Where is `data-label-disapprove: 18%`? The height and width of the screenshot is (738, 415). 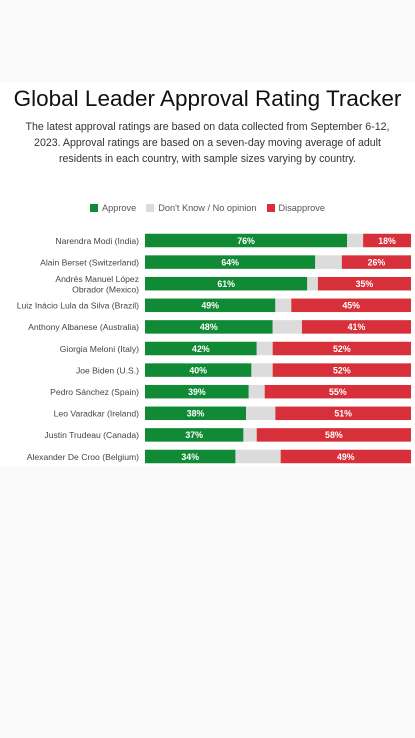 data-label-disapprove: 18% is located at coordinates (387, 241).